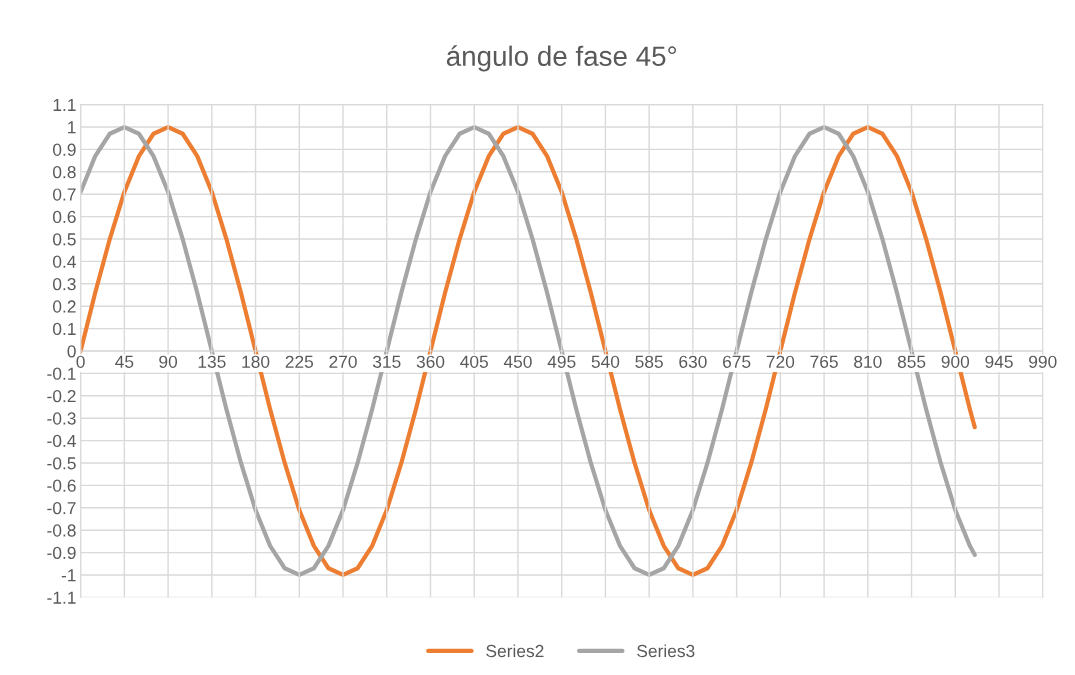 This screenshot has width=1075, height=675. Describe the element at coordinates (64, 284) in the screenshot. I see `y-tick-label: 0.3` at that location.